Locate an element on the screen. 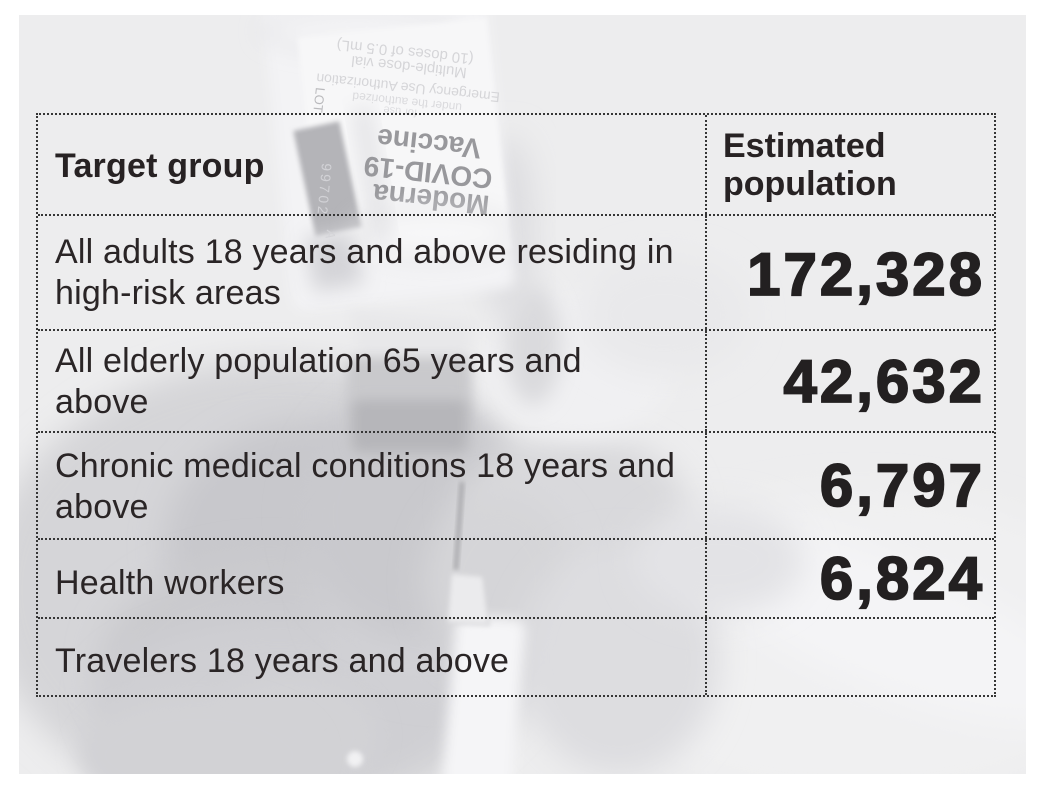 The image size is (1059, 802). svg-text: A is located at coordinates (331, 234).